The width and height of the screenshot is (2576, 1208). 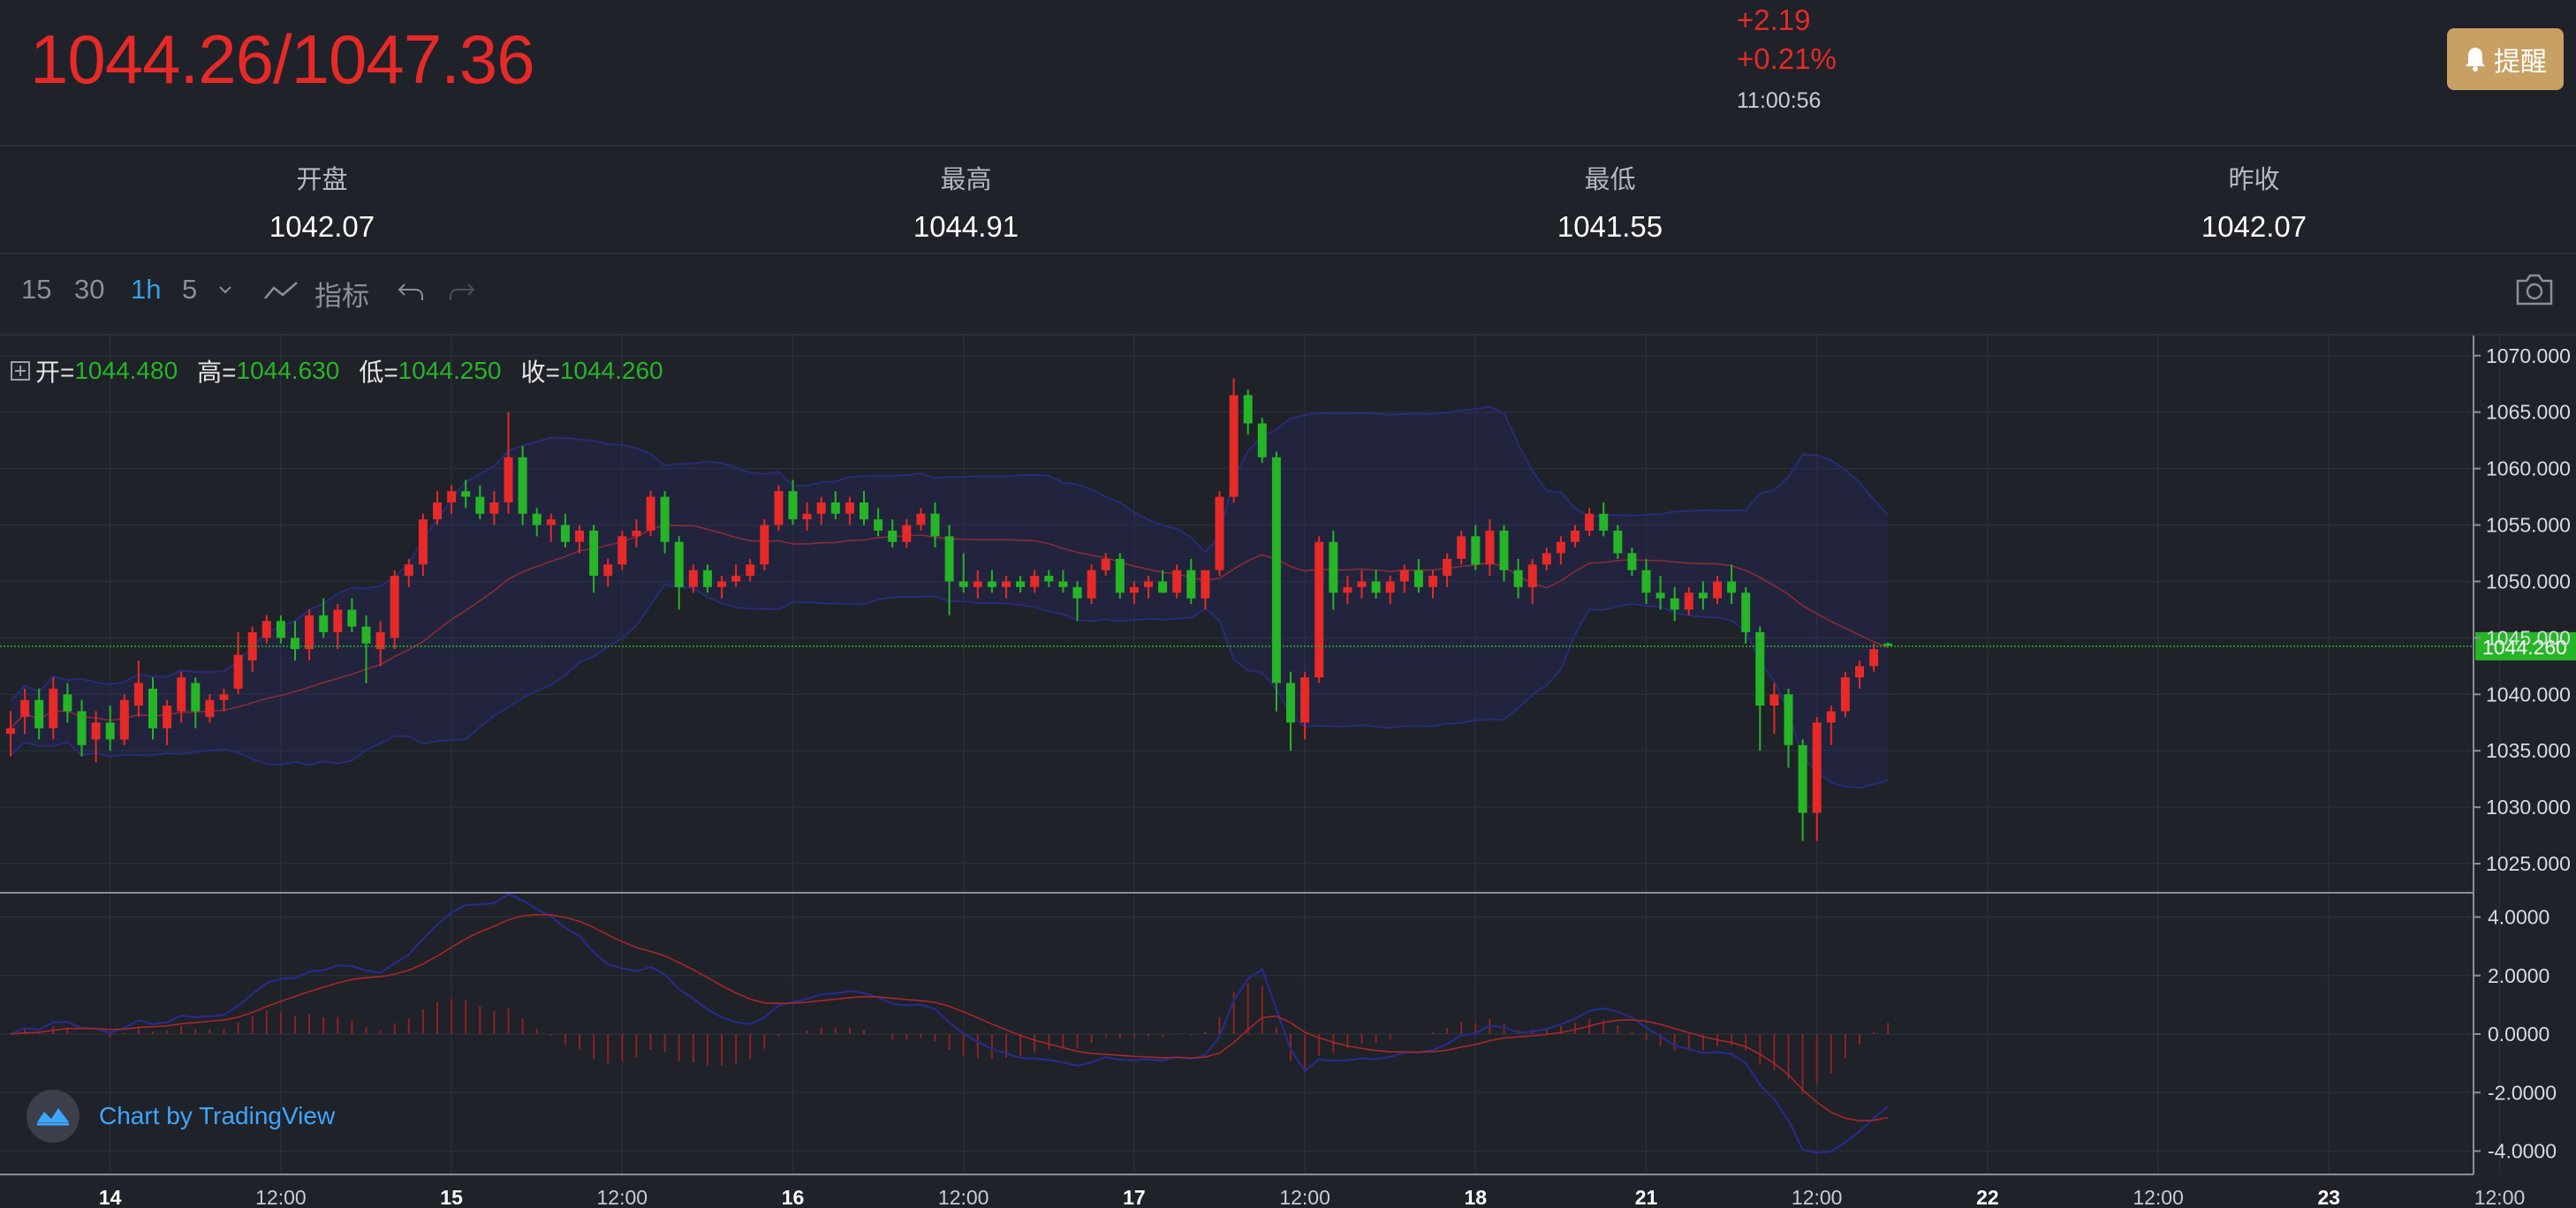 What do you see at coordinates (20, 371) in the screenshot?
I see `expand-icon` at bounding box center [20, 371].